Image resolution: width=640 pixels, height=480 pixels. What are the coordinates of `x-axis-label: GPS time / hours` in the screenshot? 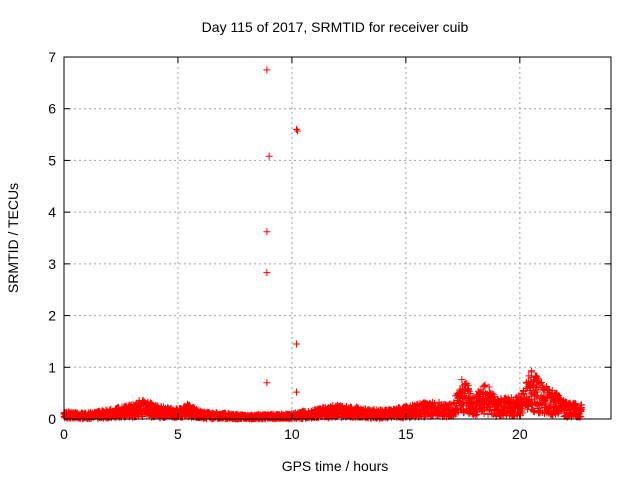 It's located at (335, 466).